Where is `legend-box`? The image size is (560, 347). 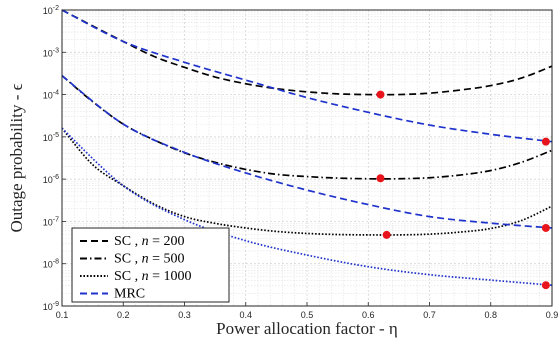 legend-box is located at coordinates (150, 265).